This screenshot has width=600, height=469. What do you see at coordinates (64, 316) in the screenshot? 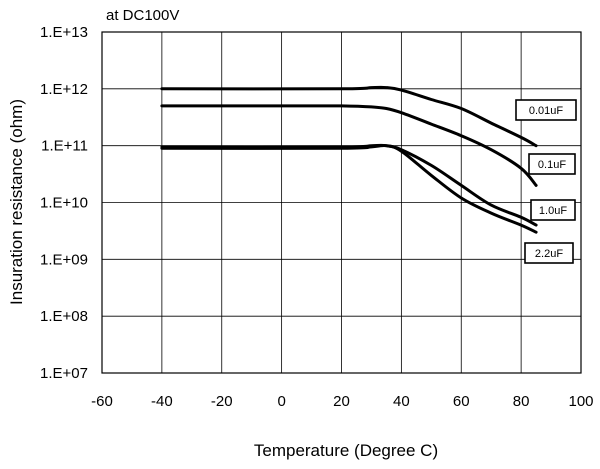
I see `y-tick-label: 1.E+08` at bounding box center [64, 316].